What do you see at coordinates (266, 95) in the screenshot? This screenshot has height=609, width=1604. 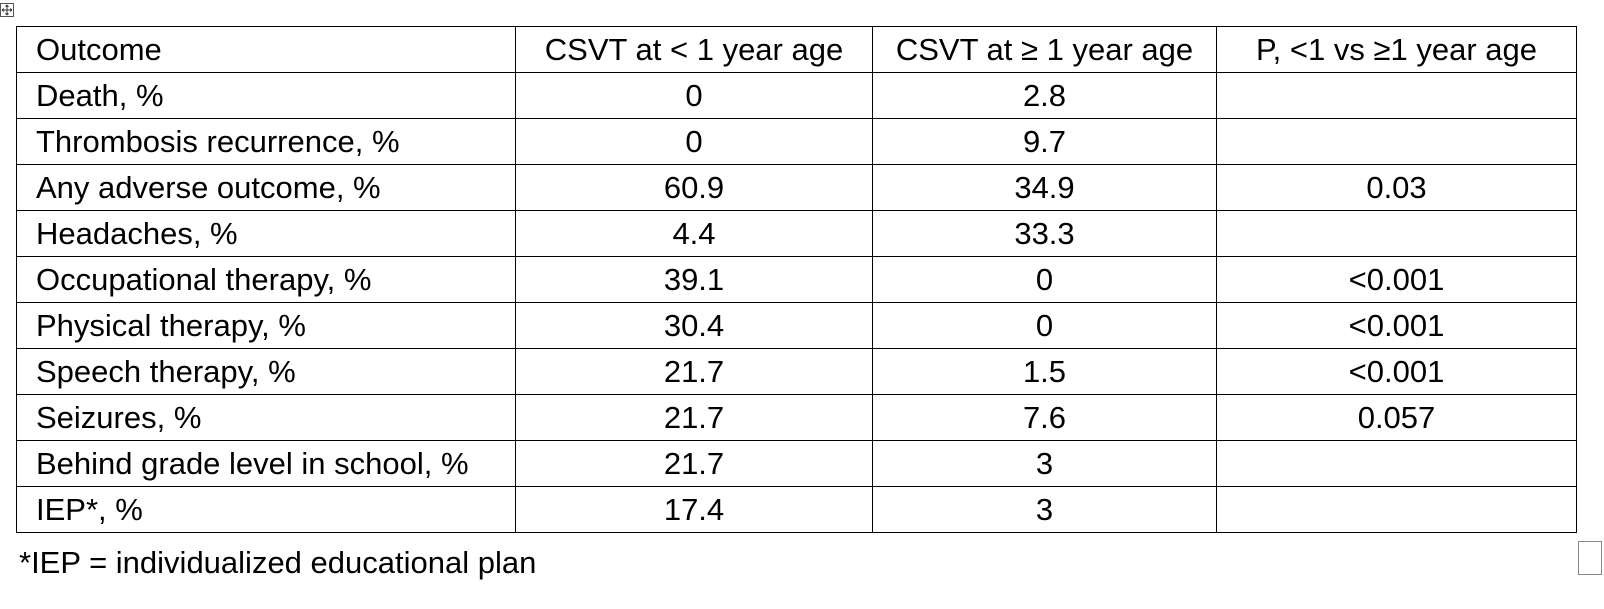 I see `cell-outcome: Death, %` at bounding box center [266, 95].